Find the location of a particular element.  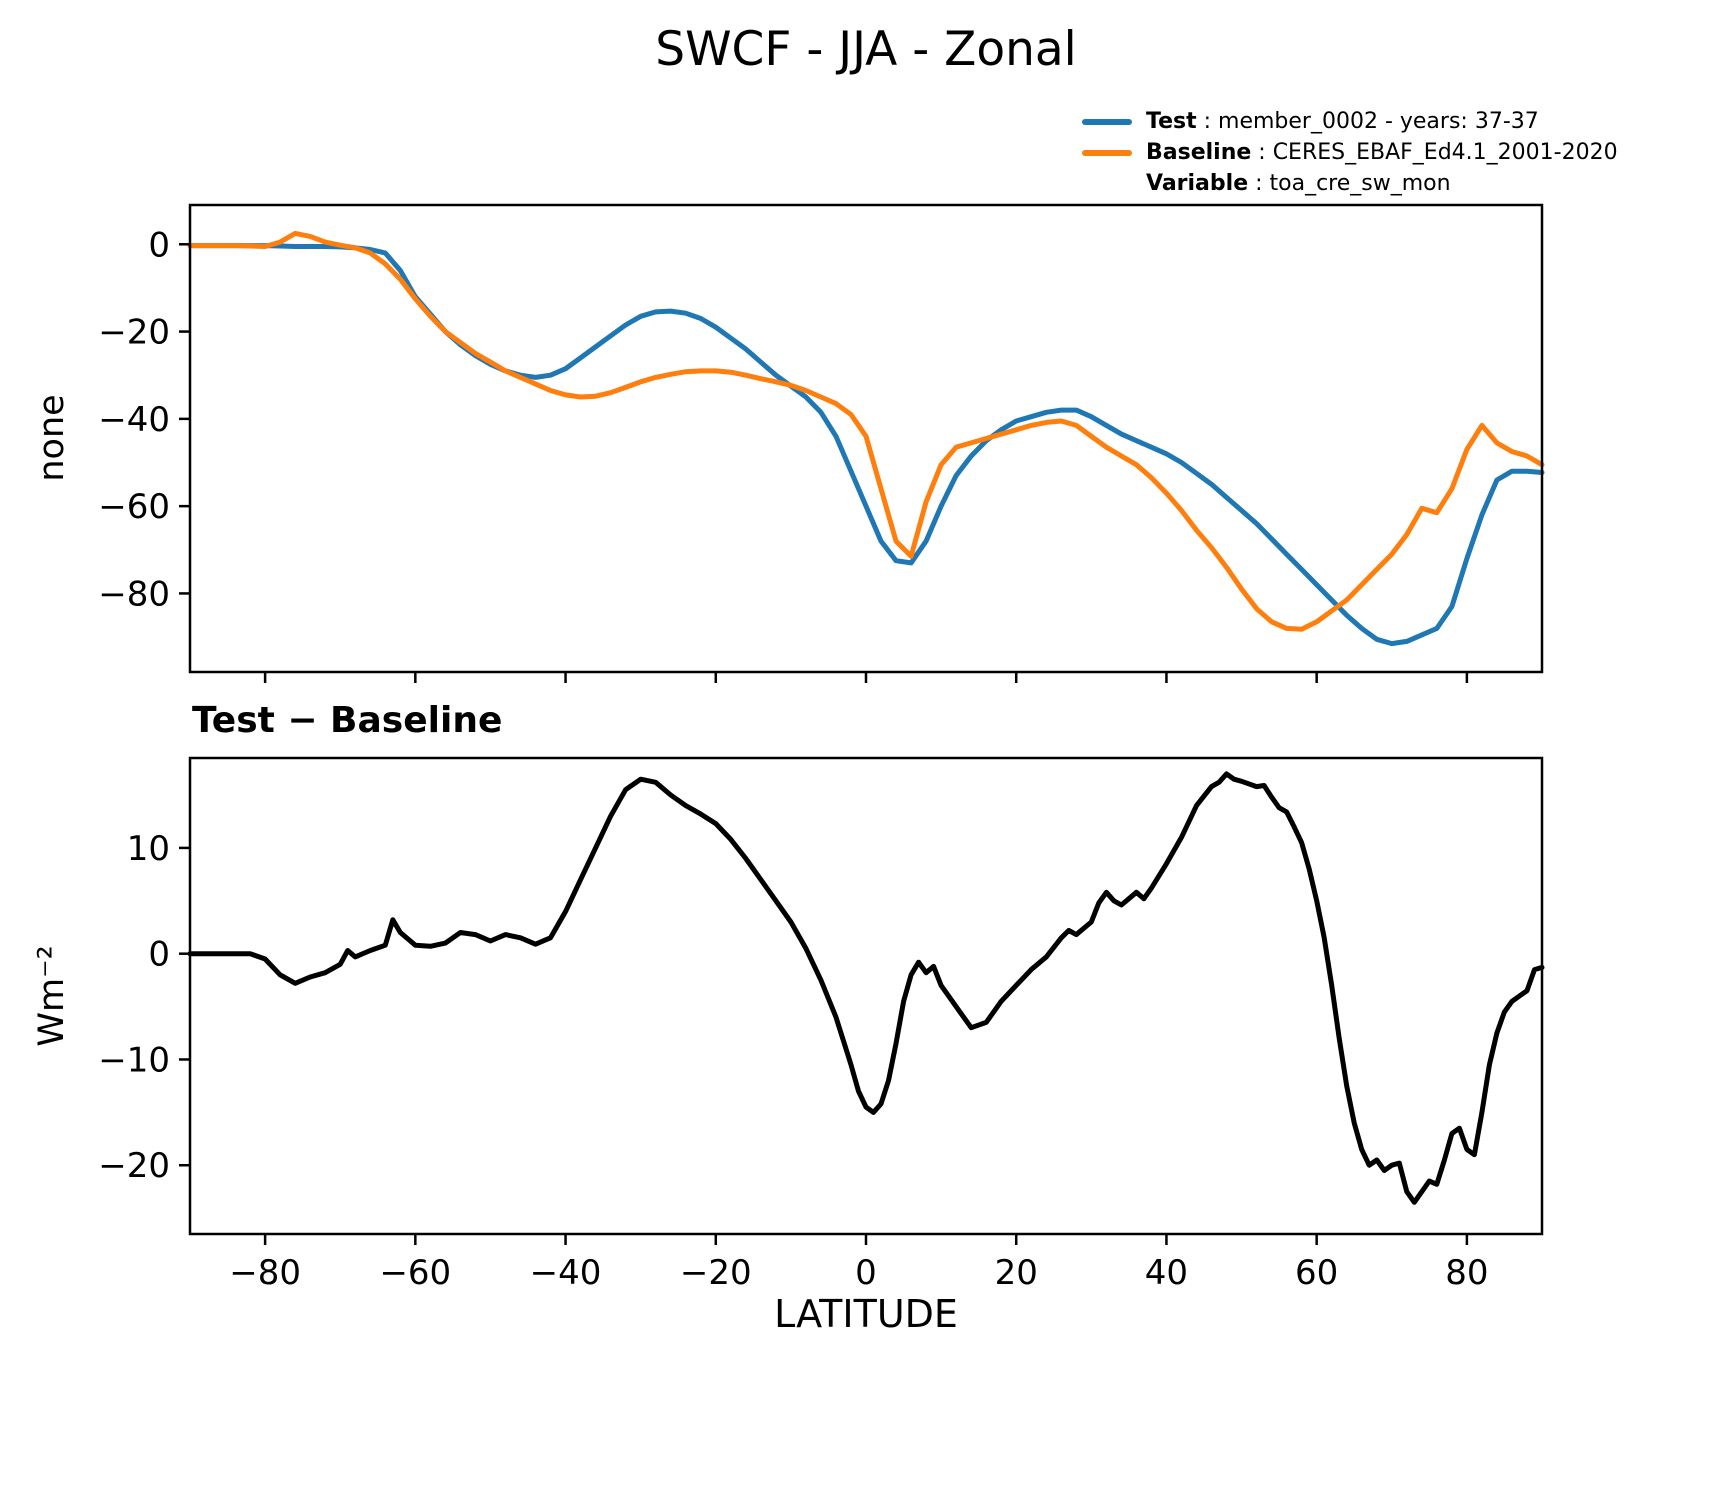

test-line-swatch is located at coordinates (1107, 121).